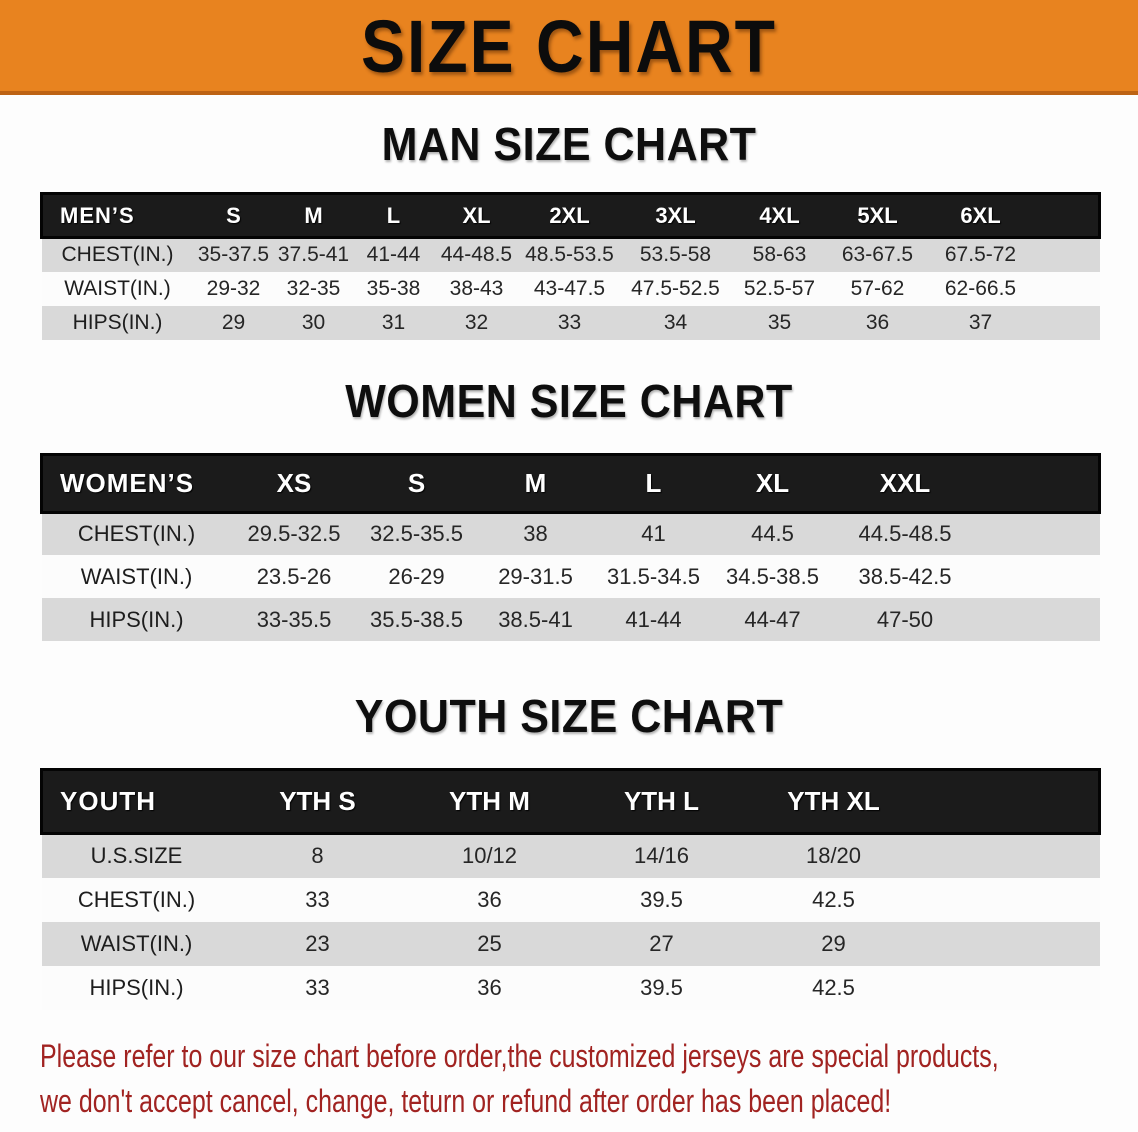 The height and width of the screenshot is (1132, 1138). What do you see at coordinates (476, 254) in the screenshot?
I see `size-value-cell: 44-48.5` at bounding box center [476, 254].